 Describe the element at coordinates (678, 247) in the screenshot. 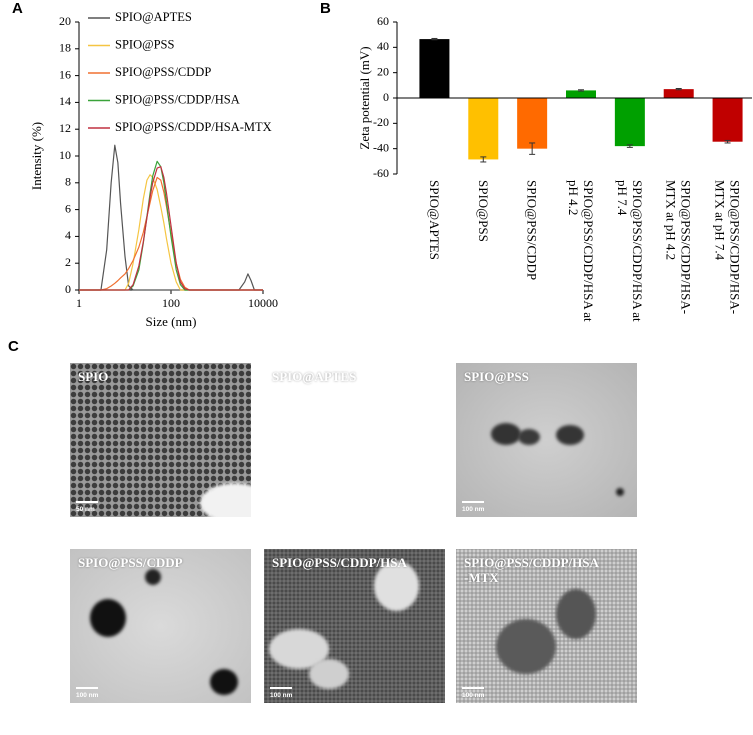

I see `x-tick-label: SPIO@PSS/CDDP/HSA-MTX at pH 4.2` at that location.